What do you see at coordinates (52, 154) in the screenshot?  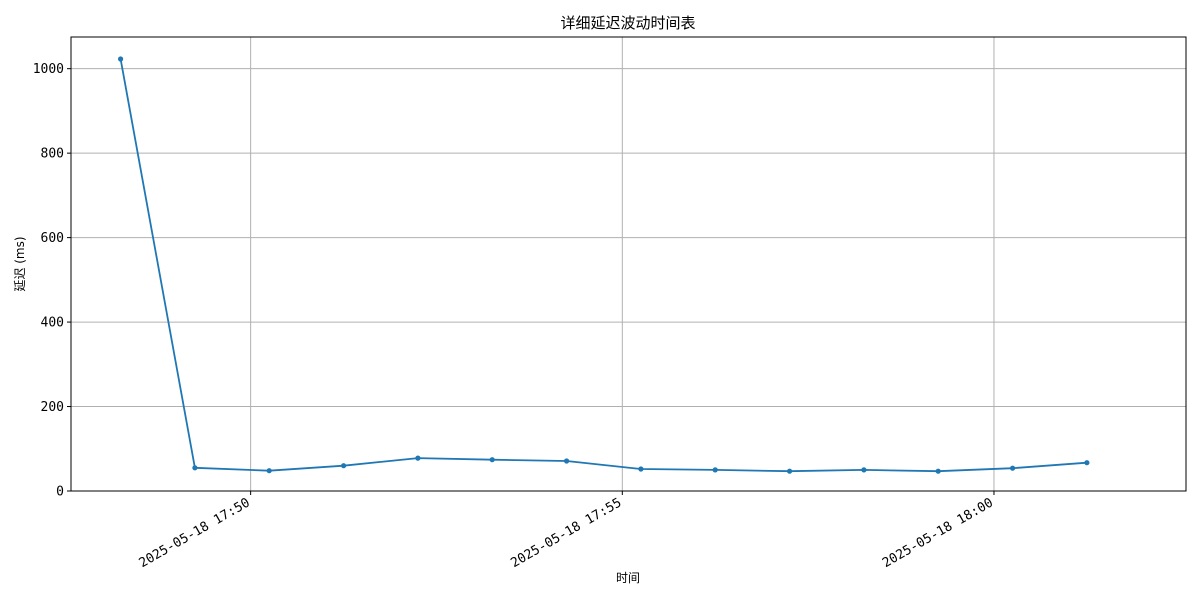 I see `y-tick-label: 800` at bounding box center [52, 154].